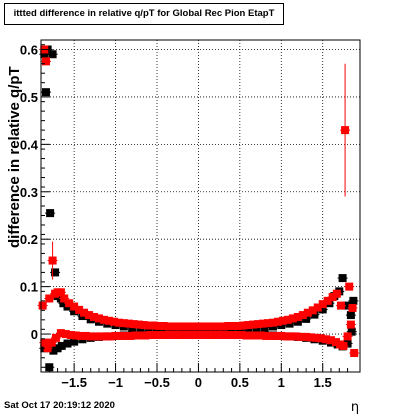 The image size is (400, 414). What do you see at coordinates (198, 382) in the screenshot?
I see `x-tick-label: 0` at bounding box center [198, 382].